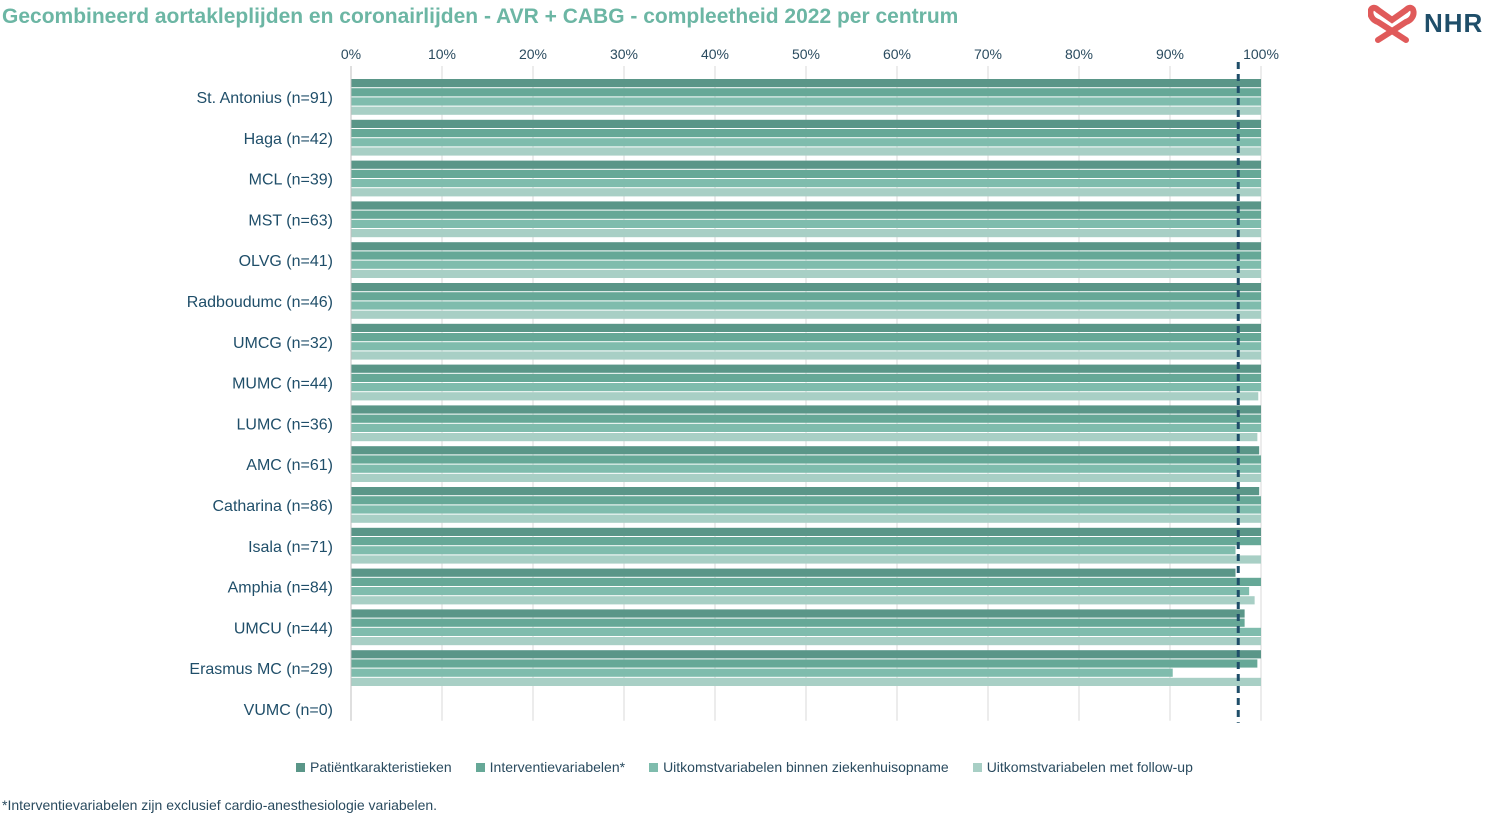 This screenshot has height=815, width=1497. Describe the element at coordinates (1261, 54) in the screenshot. I see `x-tick-label: 100%` at that location.